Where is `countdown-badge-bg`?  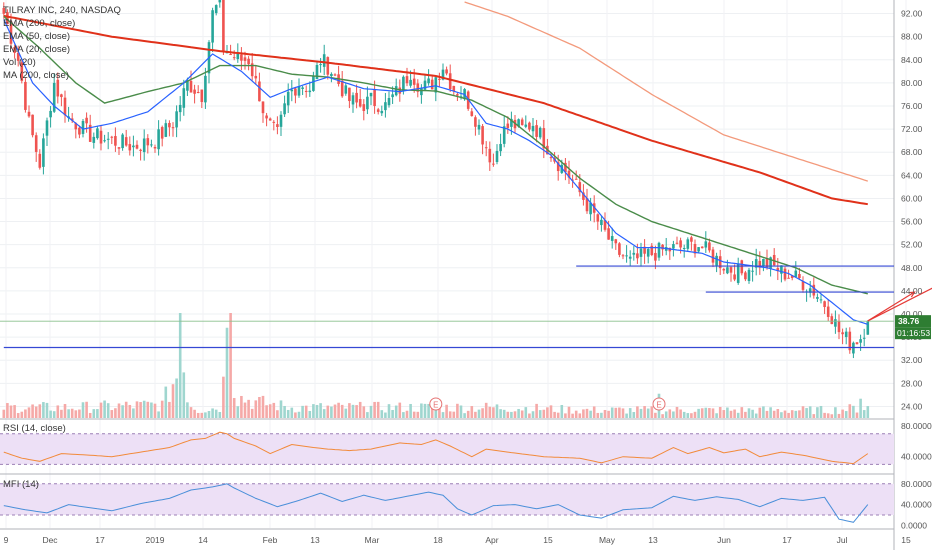
countdown-badge-bg is located at coordinates (913, 333).